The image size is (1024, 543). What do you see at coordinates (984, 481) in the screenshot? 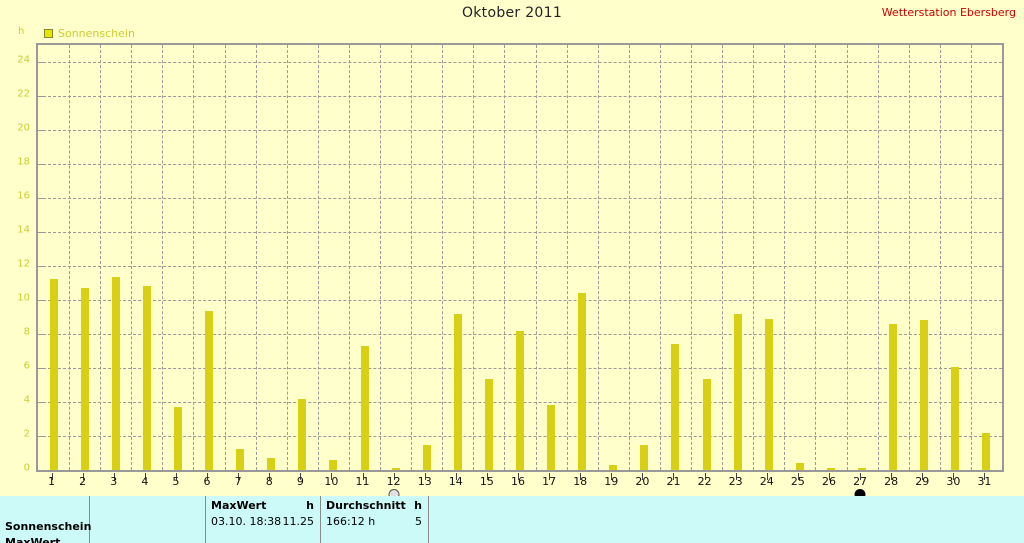
I see `x-tick-label-day-31: 31` at bounding box center [984, 481].